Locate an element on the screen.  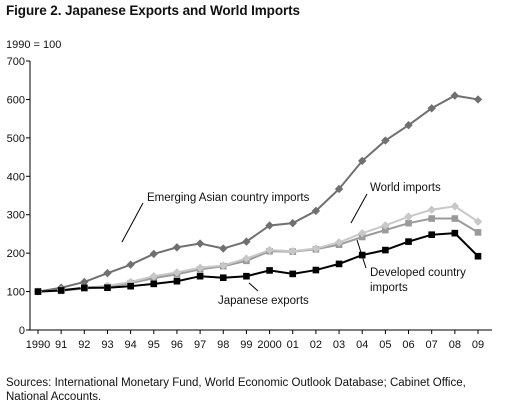
y-tick-label: 700 is located at coordinates (16, 62).